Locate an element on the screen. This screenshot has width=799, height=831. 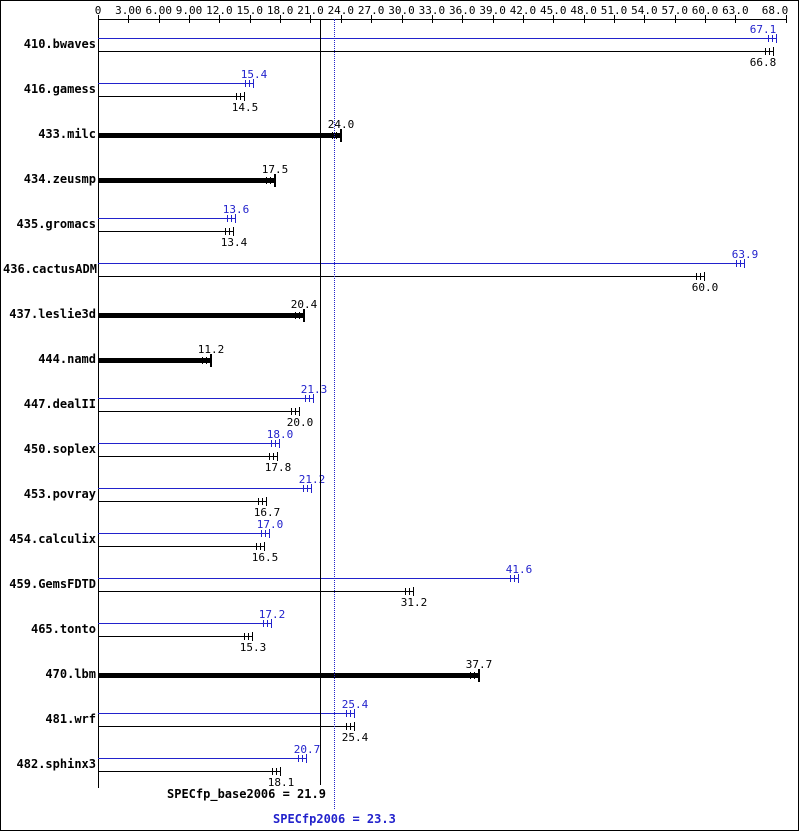
peak-mean-line is located at coordinates (334, 414).